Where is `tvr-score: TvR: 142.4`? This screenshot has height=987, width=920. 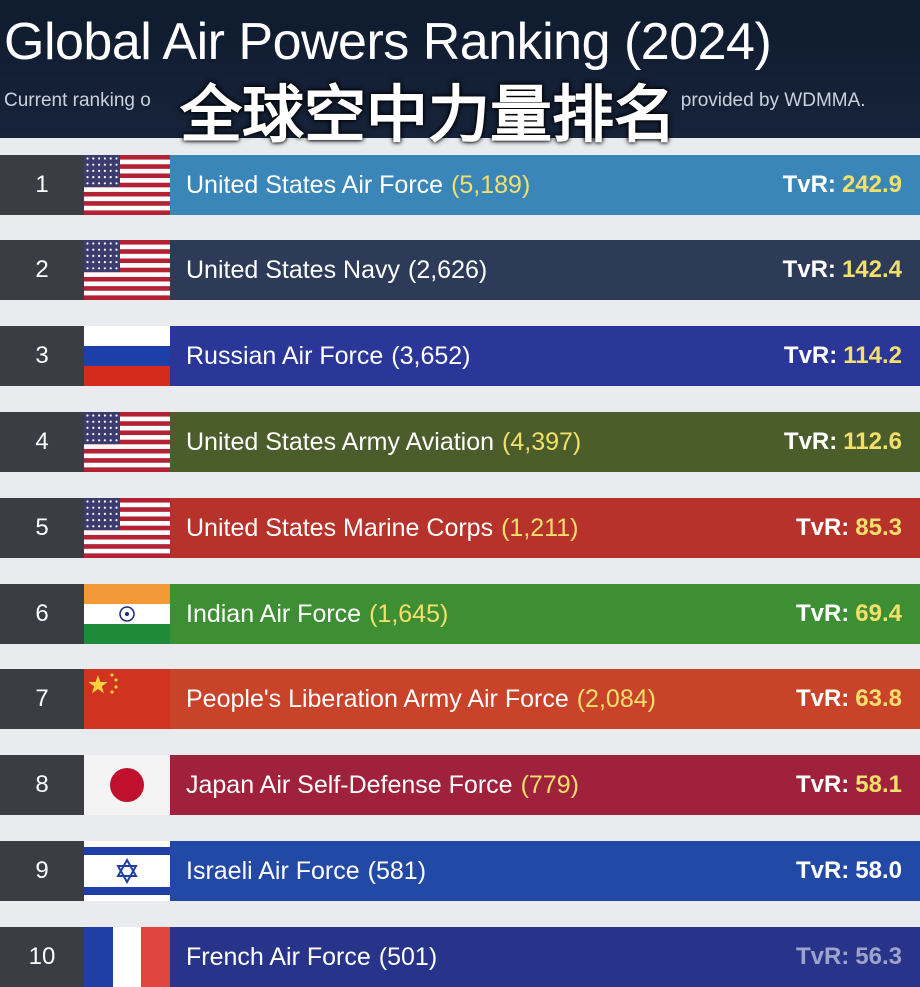 tvr-score: TvR: 142.4 is located at coordinates (842, 270).